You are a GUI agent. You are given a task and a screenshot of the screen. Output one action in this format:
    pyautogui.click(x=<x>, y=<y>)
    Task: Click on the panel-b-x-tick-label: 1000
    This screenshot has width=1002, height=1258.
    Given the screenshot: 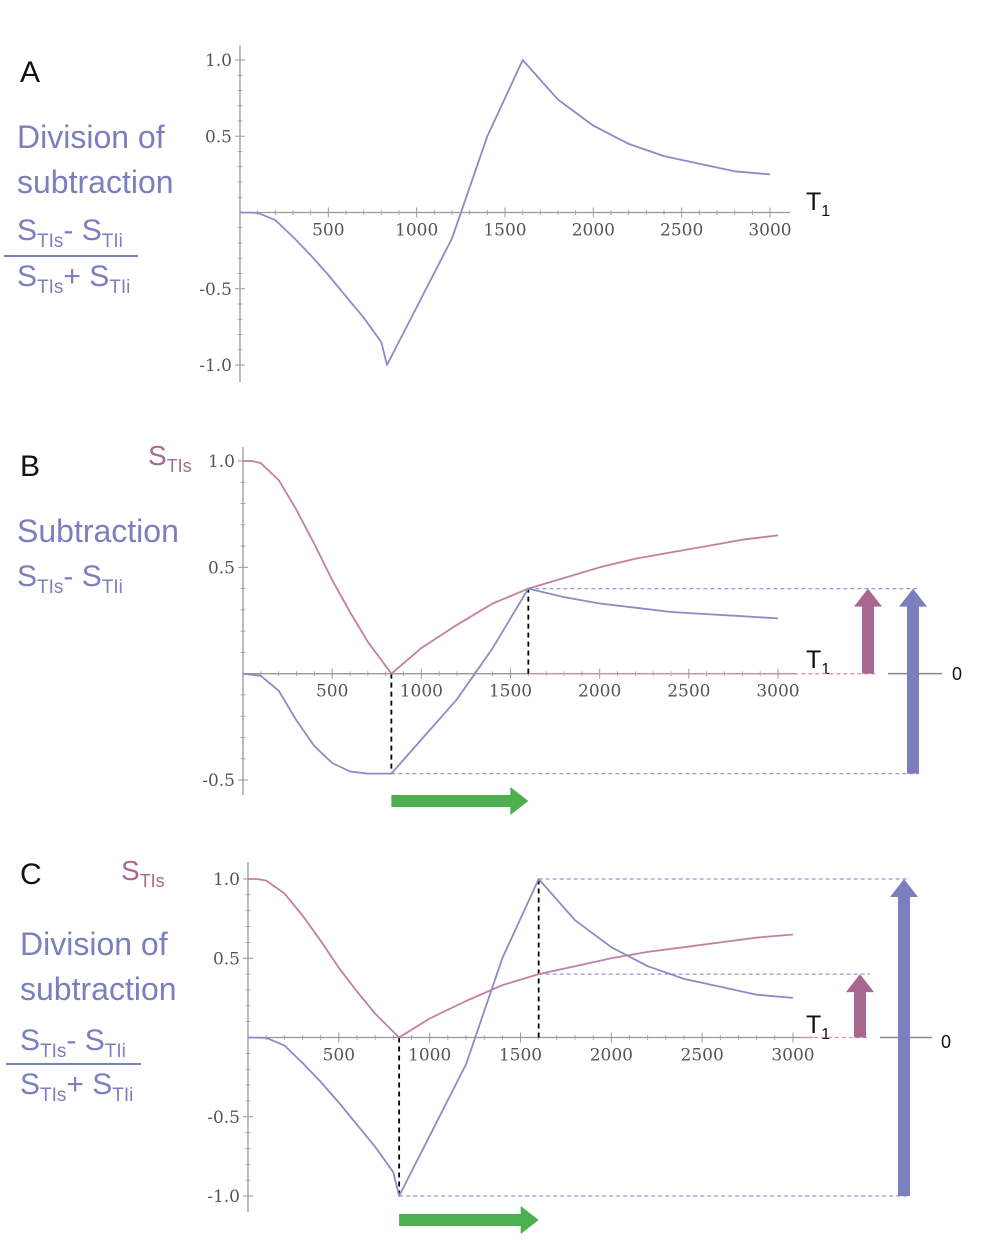 What is the action you would take?
    pyautogui.click(x=421, y=692)
    